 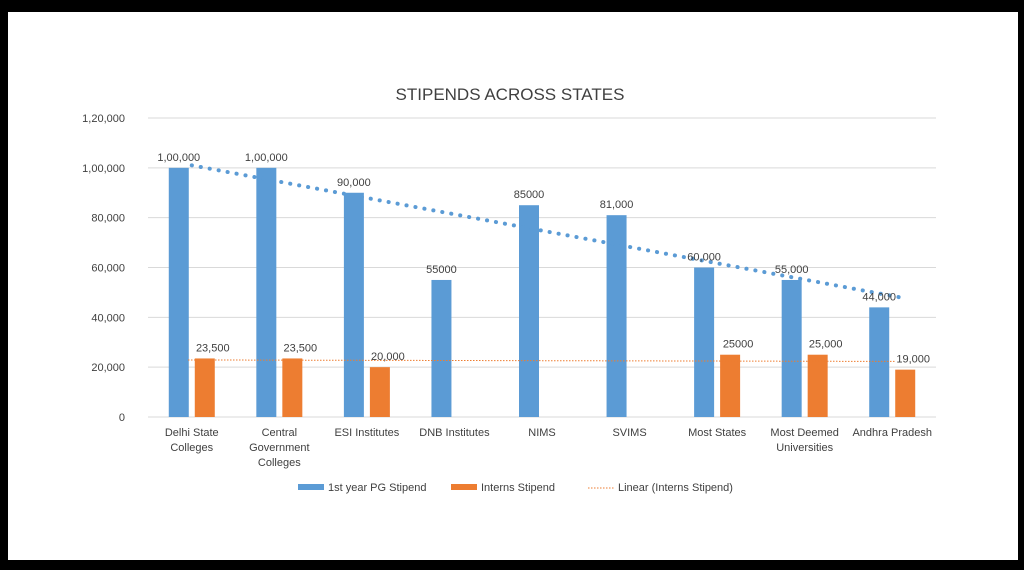 I want to click on y-tick-label: 1,00,000, so click(x=103, y=169).